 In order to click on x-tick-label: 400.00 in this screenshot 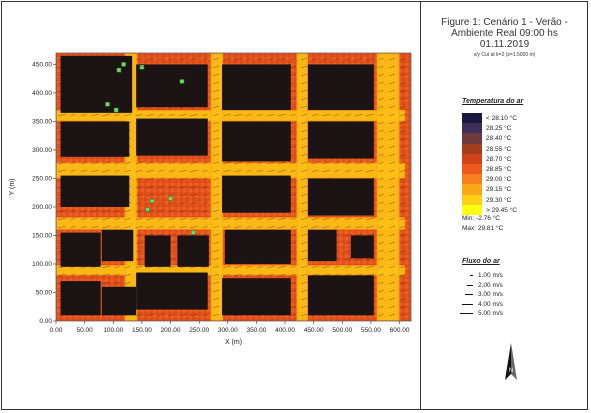, I will do `click(285, 330)`.